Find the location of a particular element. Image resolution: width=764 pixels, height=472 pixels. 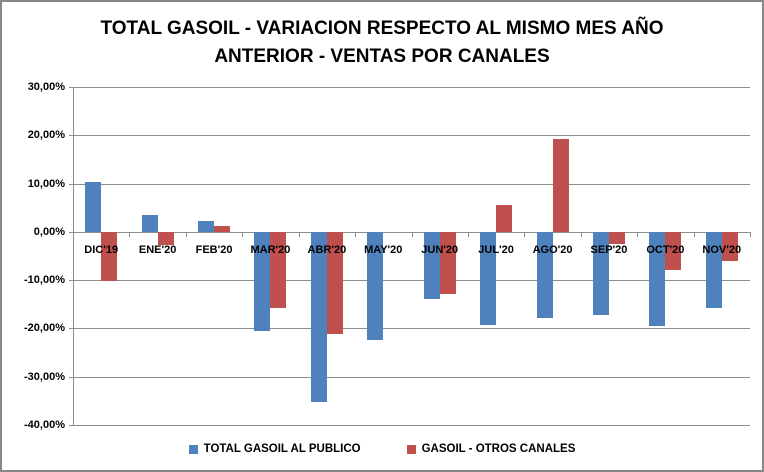

category-label-feb-20: FEB'20 is located at coordinates (214, 249).